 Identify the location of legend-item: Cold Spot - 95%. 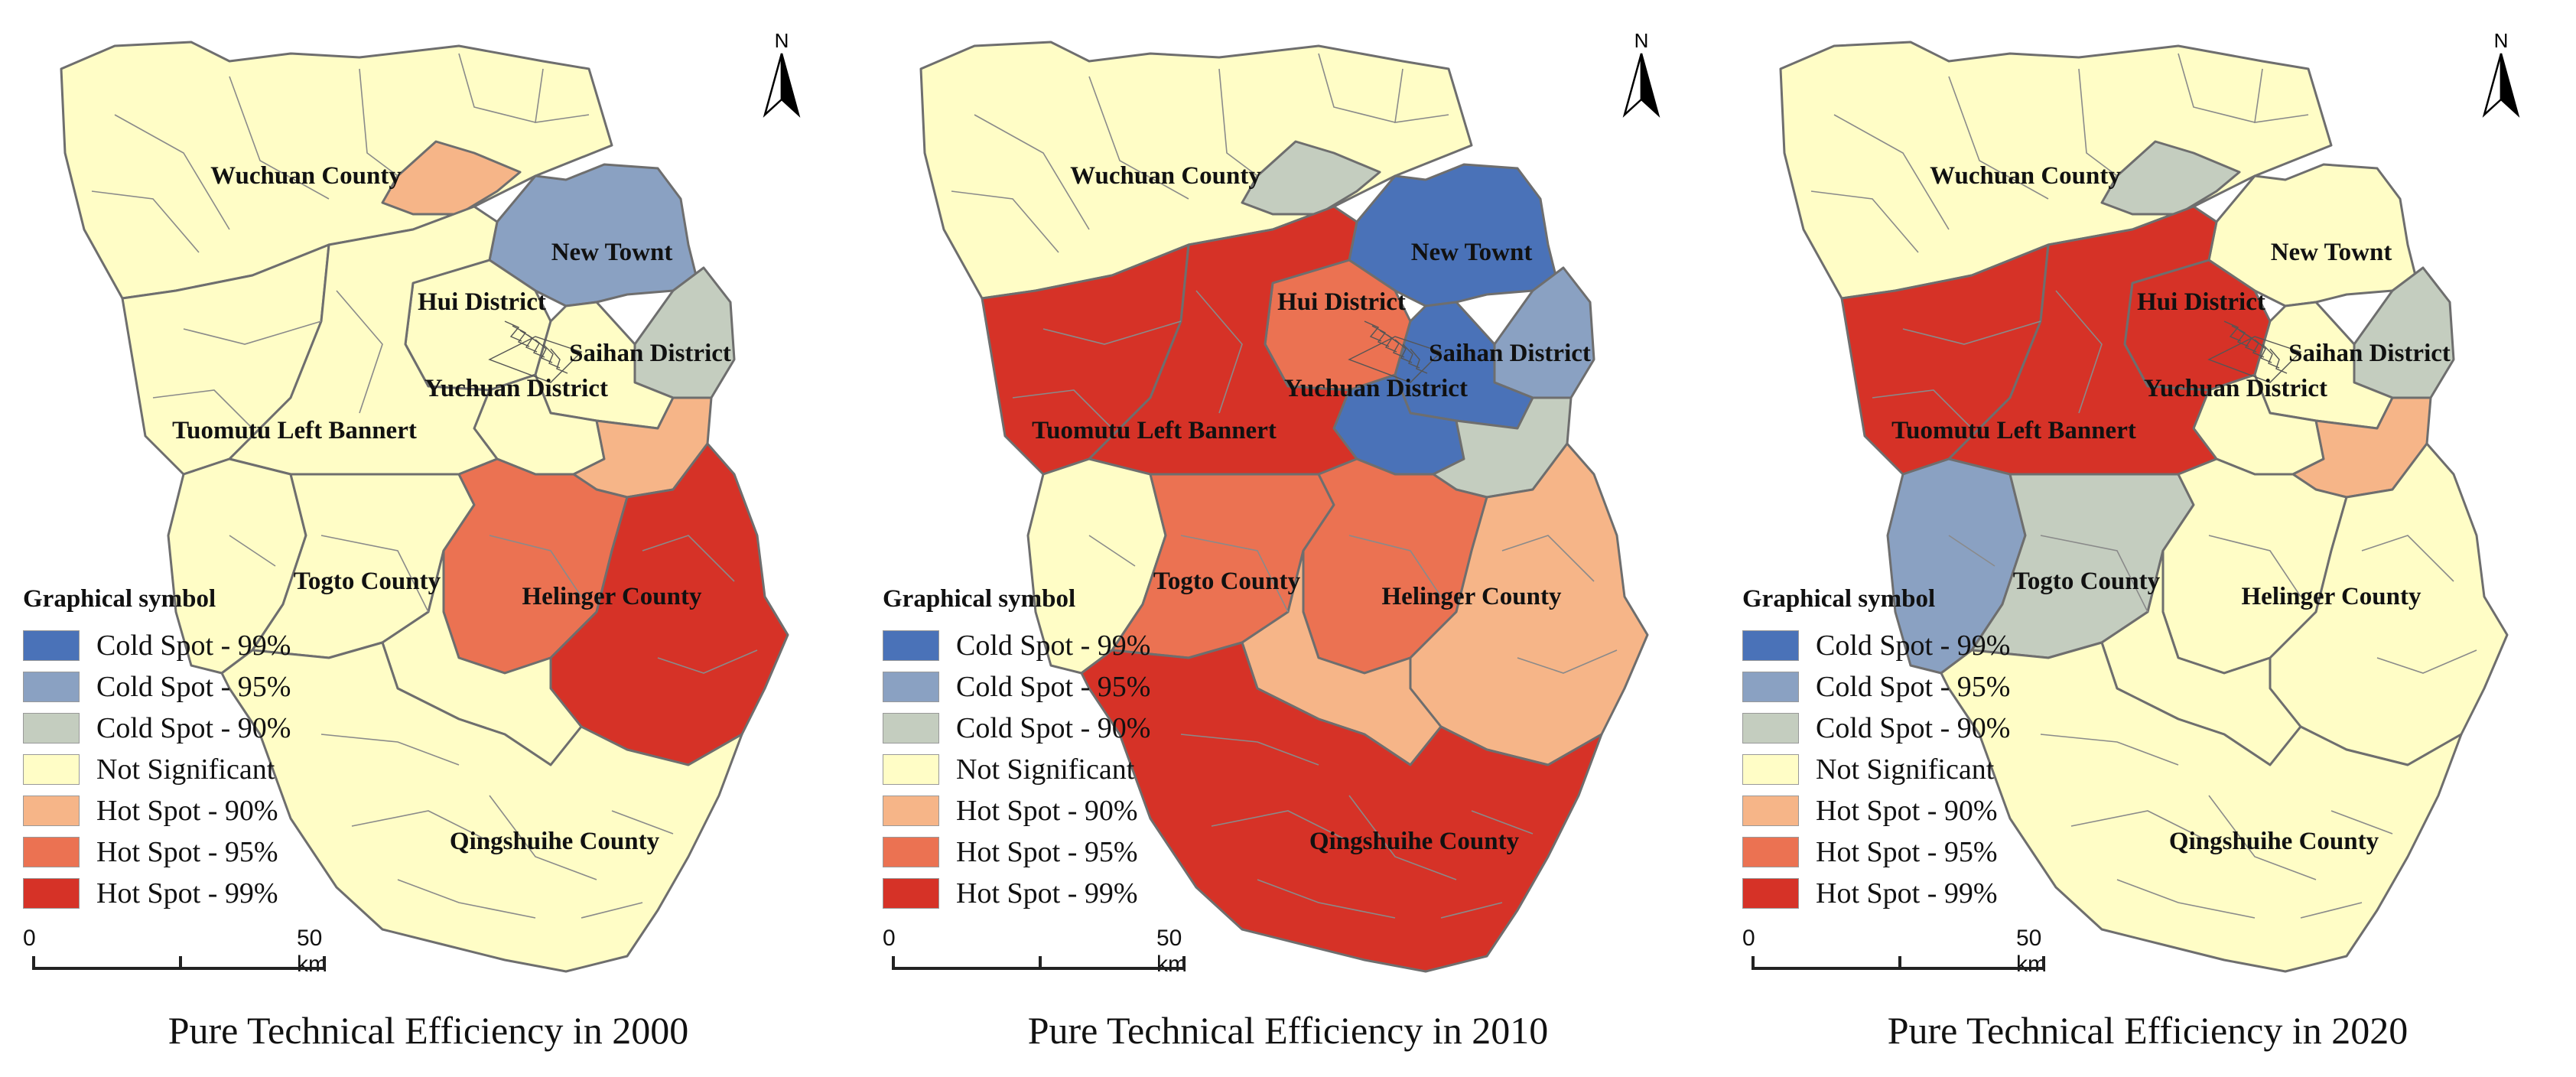
(183, 687).